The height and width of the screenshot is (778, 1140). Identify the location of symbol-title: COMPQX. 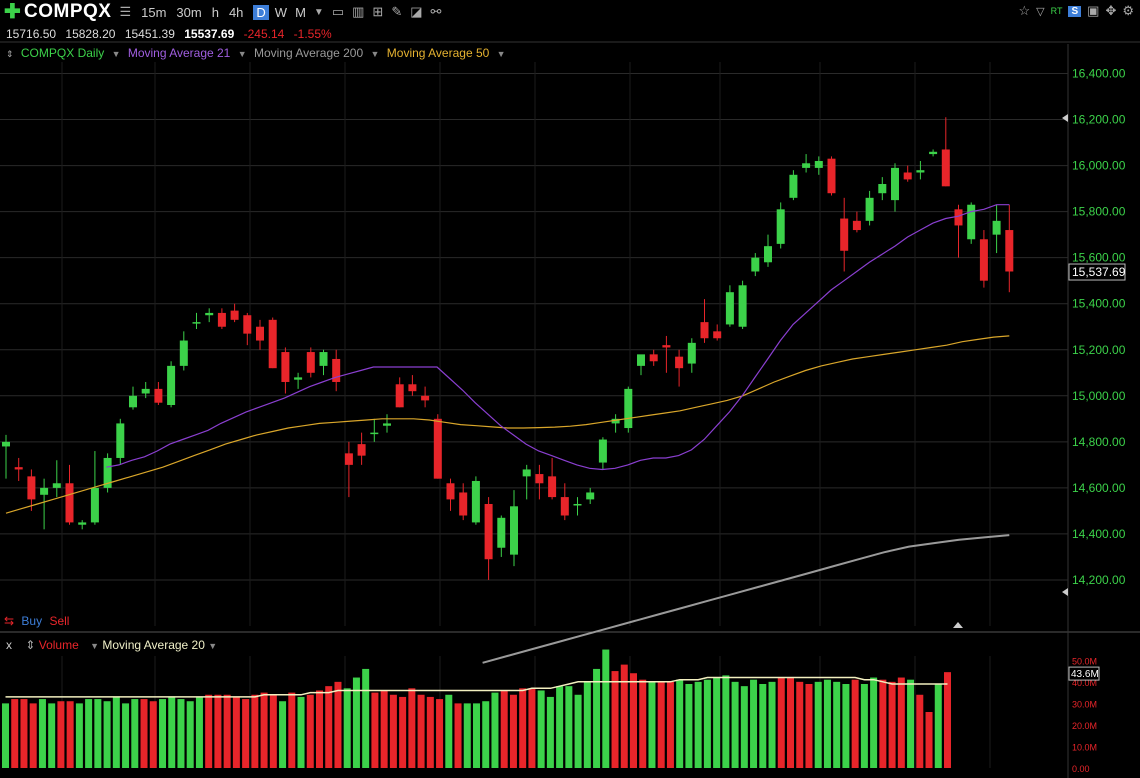
(68, 11).